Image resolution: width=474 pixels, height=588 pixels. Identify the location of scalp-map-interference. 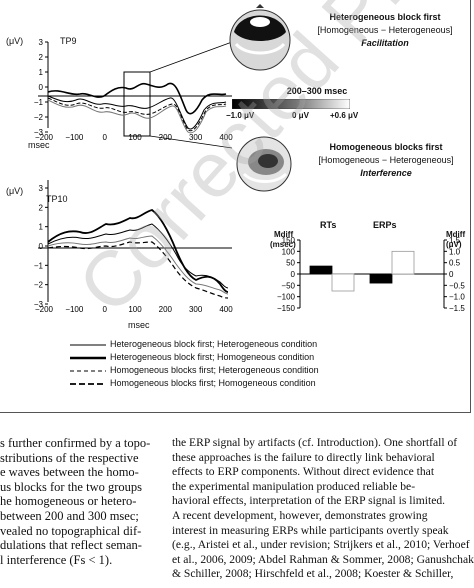
(264, 164).